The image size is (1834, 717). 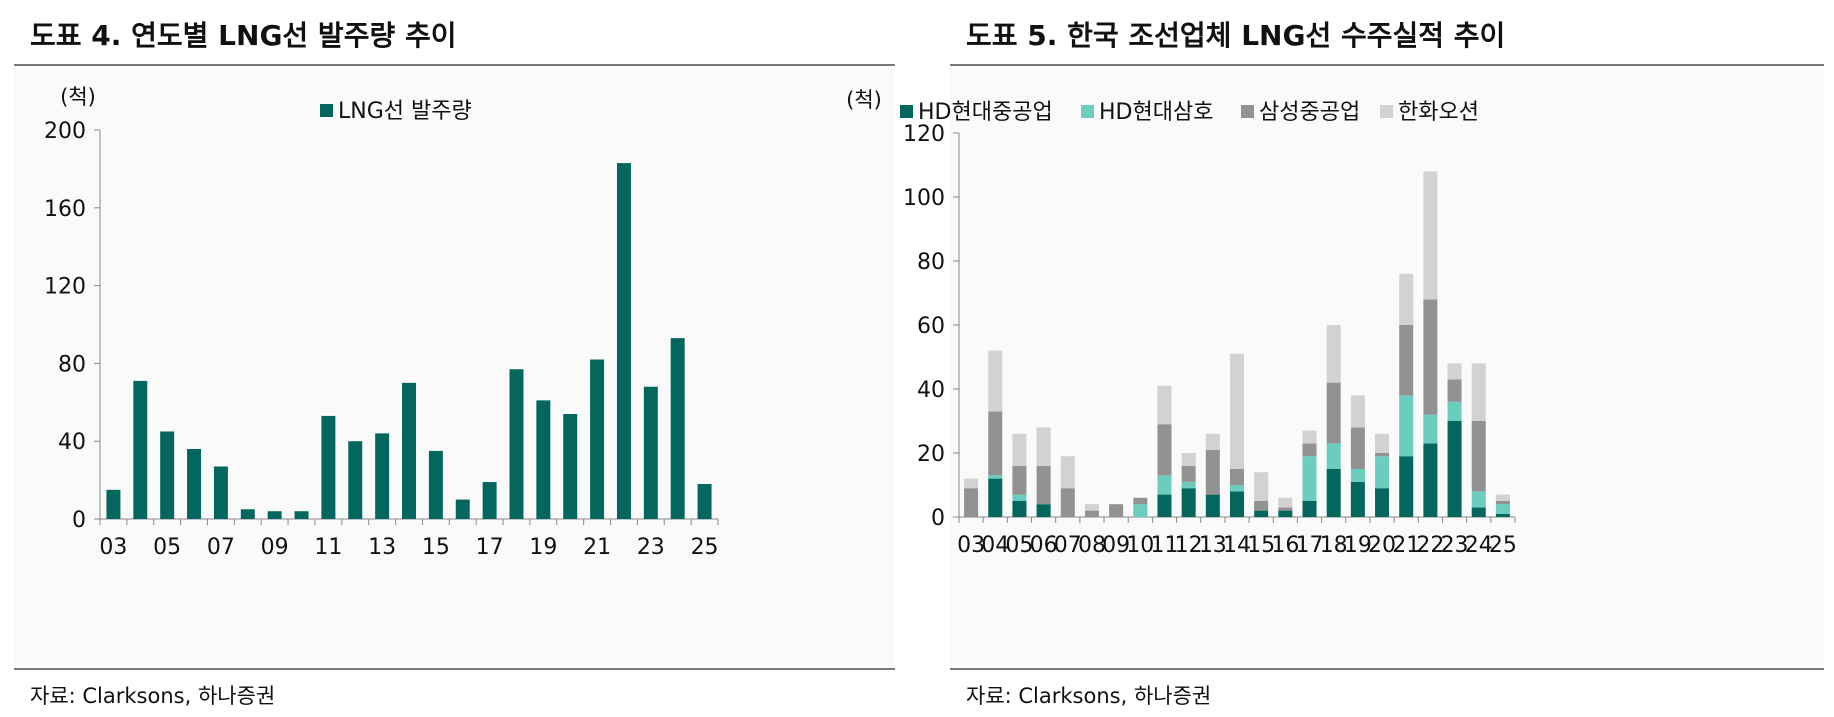 What do you see at coordinates (405, 111) in the screenshot?
I see `legend-label: LNG선 발주량` at bounding box center [405, 111].